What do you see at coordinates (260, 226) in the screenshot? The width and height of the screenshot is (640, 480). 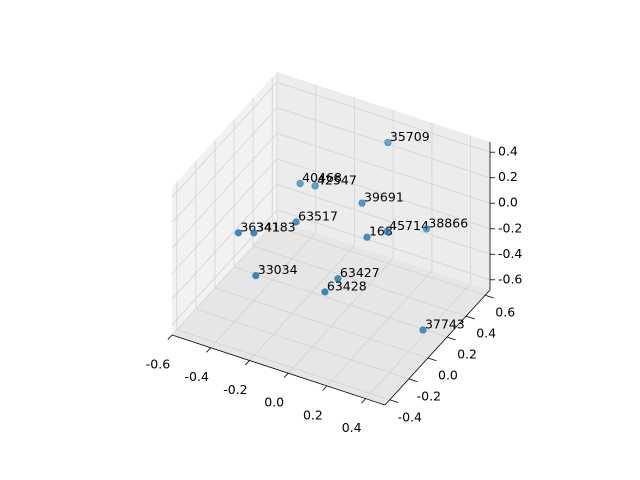 I see `point-label: 36341` at bounding box center [260, 226].